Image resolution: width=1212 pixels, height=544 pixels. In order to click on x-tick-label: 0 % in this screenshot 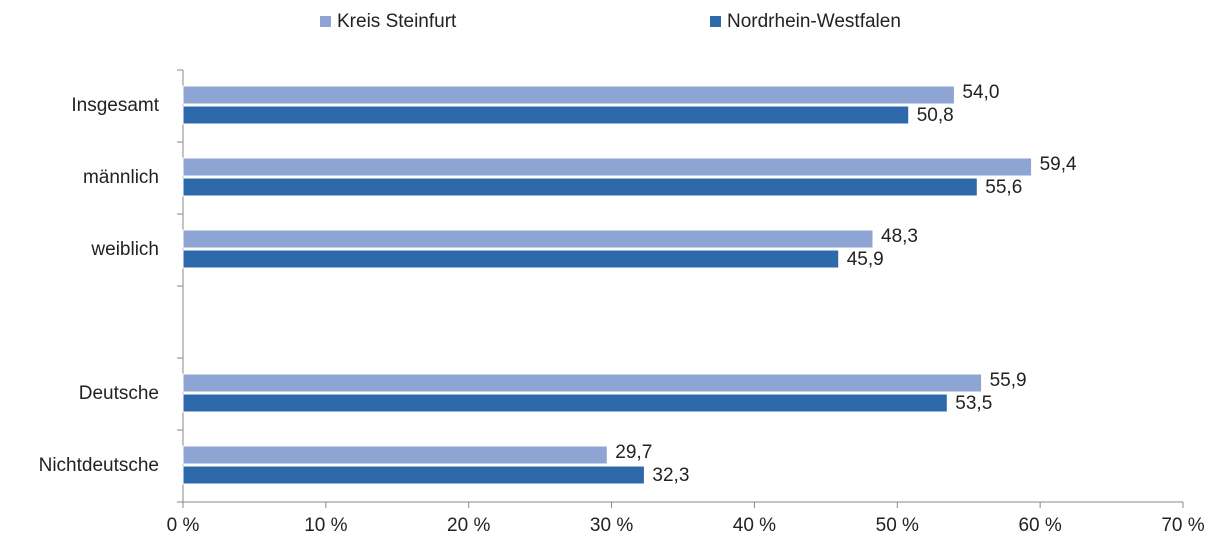, I will do `click(183, 525)`.